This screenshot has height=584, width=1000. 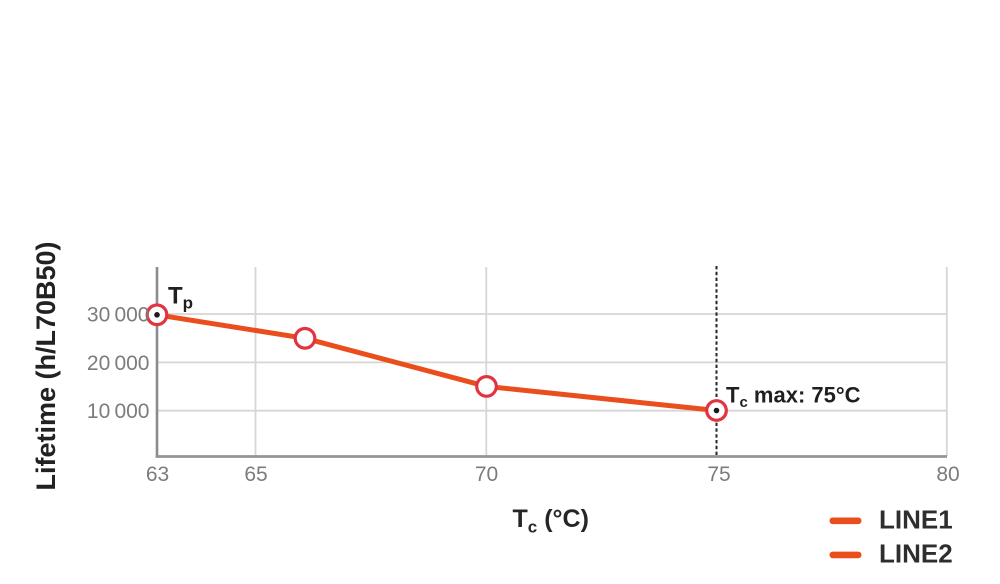 I want to click on svg-text: 70, so click(x=486, y=474).